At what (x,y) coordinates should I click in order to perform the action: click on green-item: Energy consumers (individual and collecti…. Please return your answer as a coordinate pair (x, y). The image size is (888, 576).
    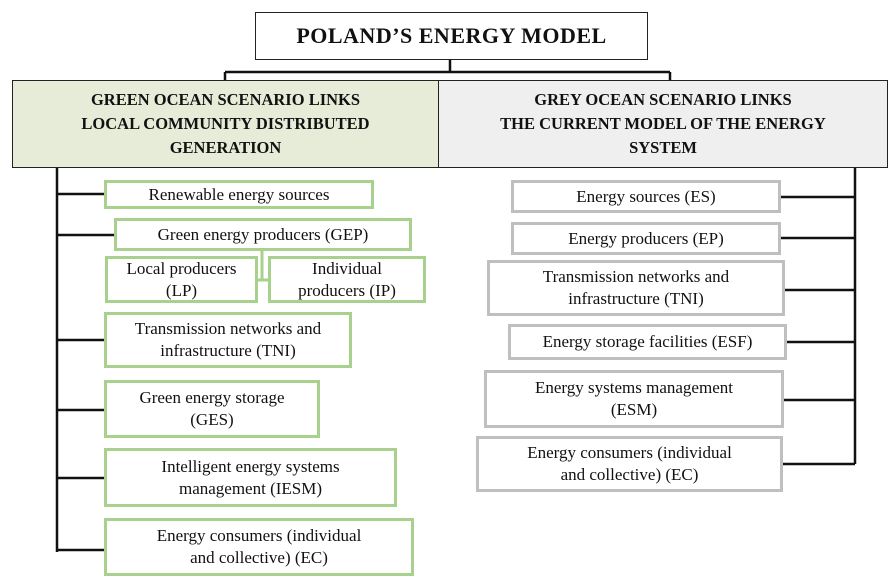
    Looking at the image, I should click on (259, 547).